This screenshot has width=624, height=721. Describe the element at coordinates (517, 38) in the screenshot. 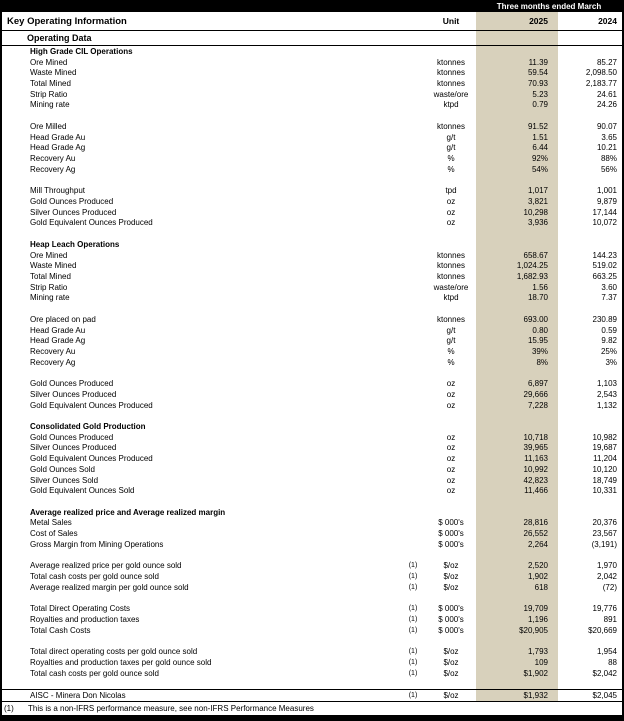

I see `shaded-column-fill` at that location.